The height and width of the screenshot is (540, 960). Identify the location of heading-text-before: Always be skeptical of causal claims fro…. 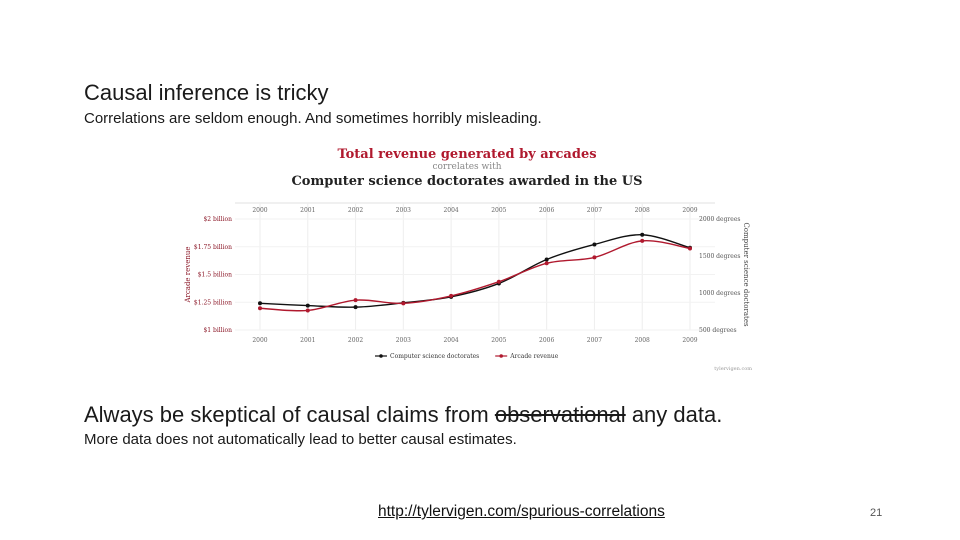
(289, 414).